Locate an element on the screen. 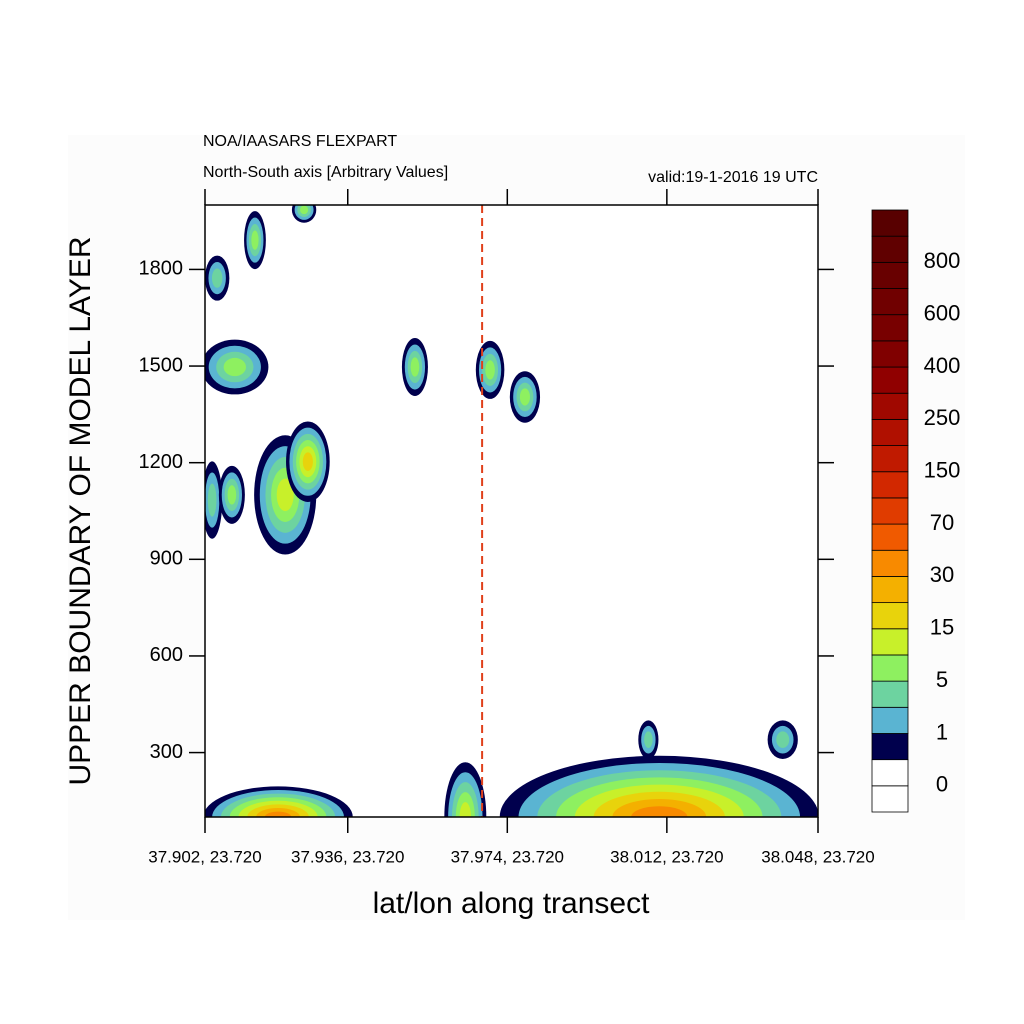 The height and width of the screenshot is (1024, 1024). colorbar-label: 5 is located at coordinates (942, 679).